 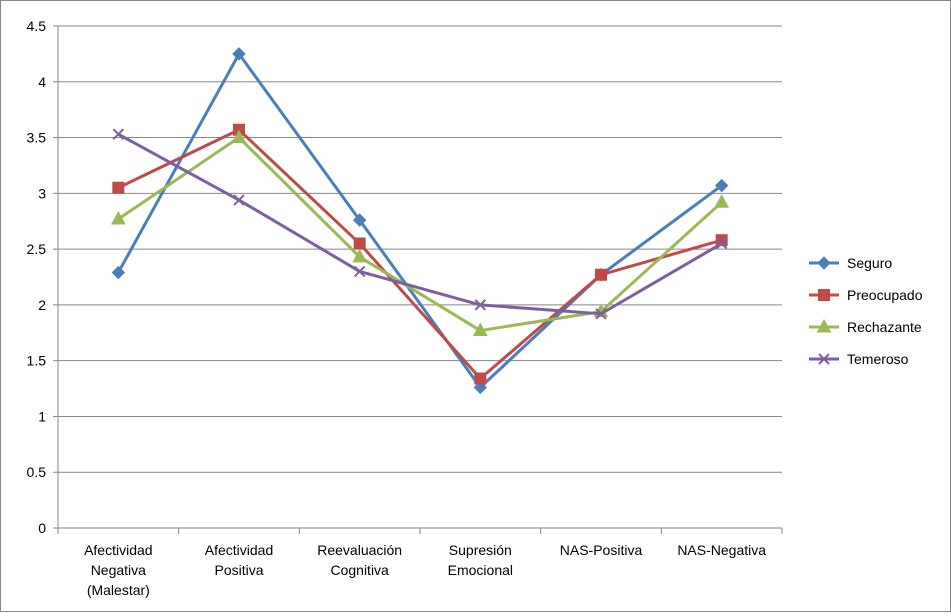 What do you see at coordinates (824, 295) in the screenshot?
I see `legend-marker-square` at bounding box center [824, 295].